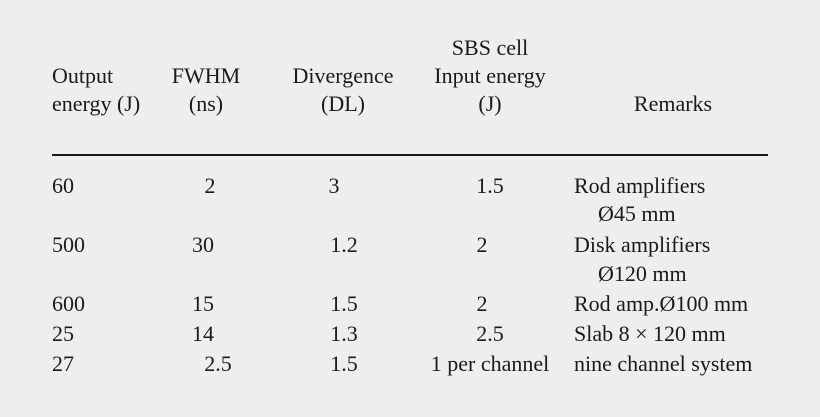  I want to click on cell-input-energy: 2.5, so click(490, 333).